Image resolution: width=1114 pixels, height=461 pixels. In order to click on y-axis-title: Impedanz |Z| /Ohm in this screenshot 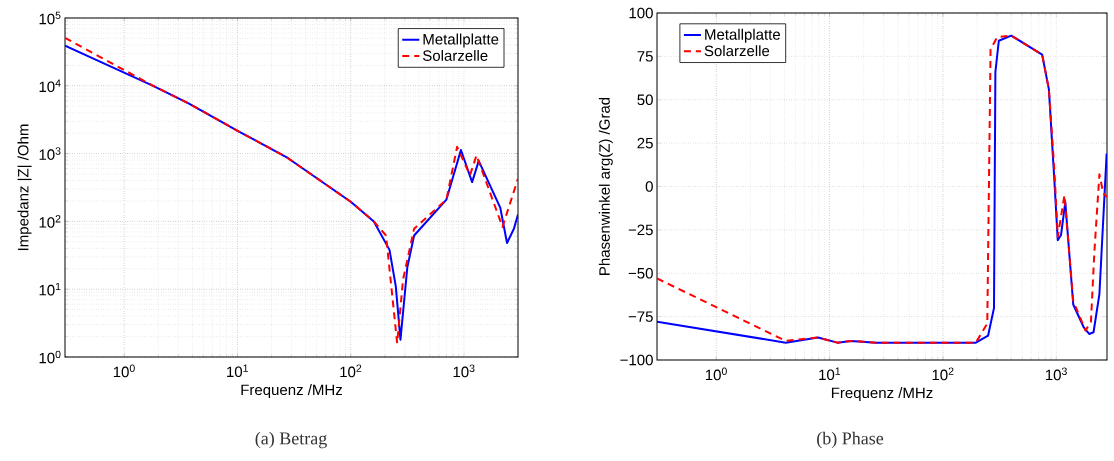, I will do `click(24, 187)`.